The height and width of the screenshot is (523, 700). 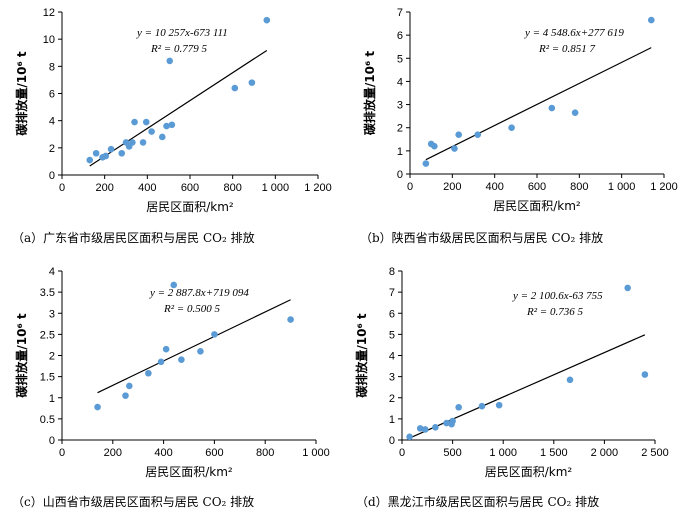 I want to click on regression-equation: y = 4 548.6x+277 619, so click(x=574, y=33).